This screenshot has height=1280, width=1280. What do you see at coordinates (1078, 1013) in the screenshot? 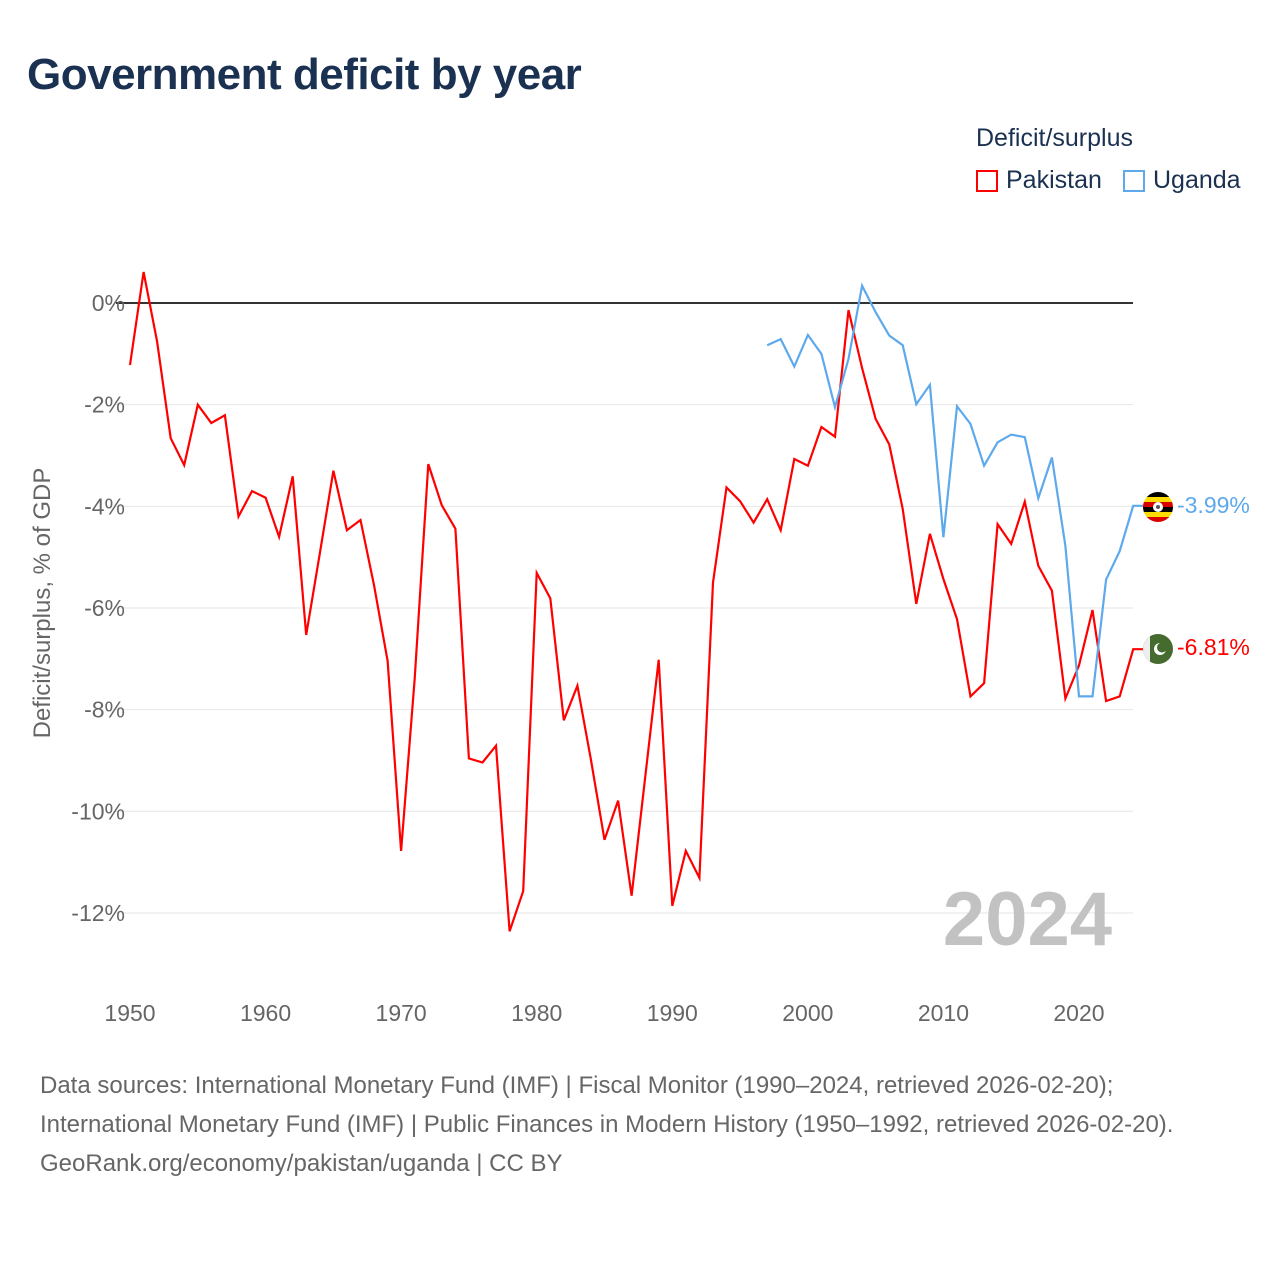
I see `x-tick-label: 2020` at bounding box center [1078, 1013].